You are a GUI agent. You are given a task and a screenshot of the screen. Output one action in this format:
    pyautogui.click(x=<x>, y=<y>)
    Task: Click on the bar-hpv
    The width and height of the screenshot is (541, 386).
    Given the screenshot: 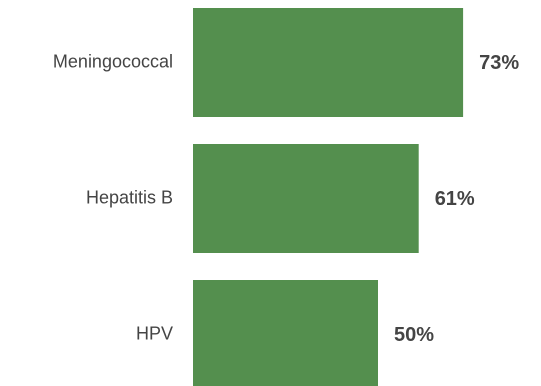 What is the action you would take?
    pyautogui.click(x=285, y=333)
    